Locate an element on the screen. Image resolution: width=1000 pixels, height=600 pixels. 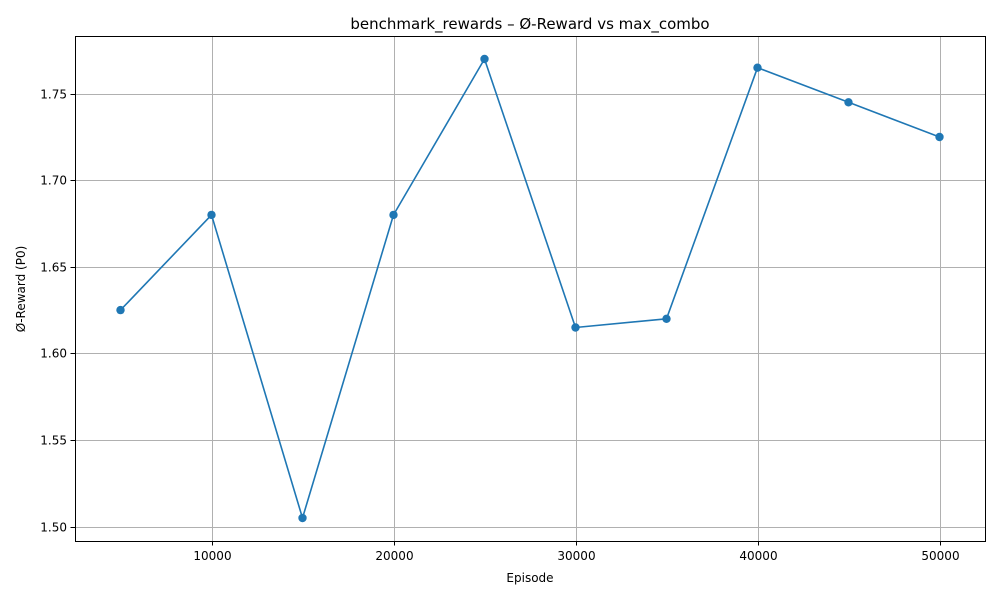
y-axis: 1.50 1.55 1.60 1.65 1.70 1.75 is located at coordinates (58, 311).